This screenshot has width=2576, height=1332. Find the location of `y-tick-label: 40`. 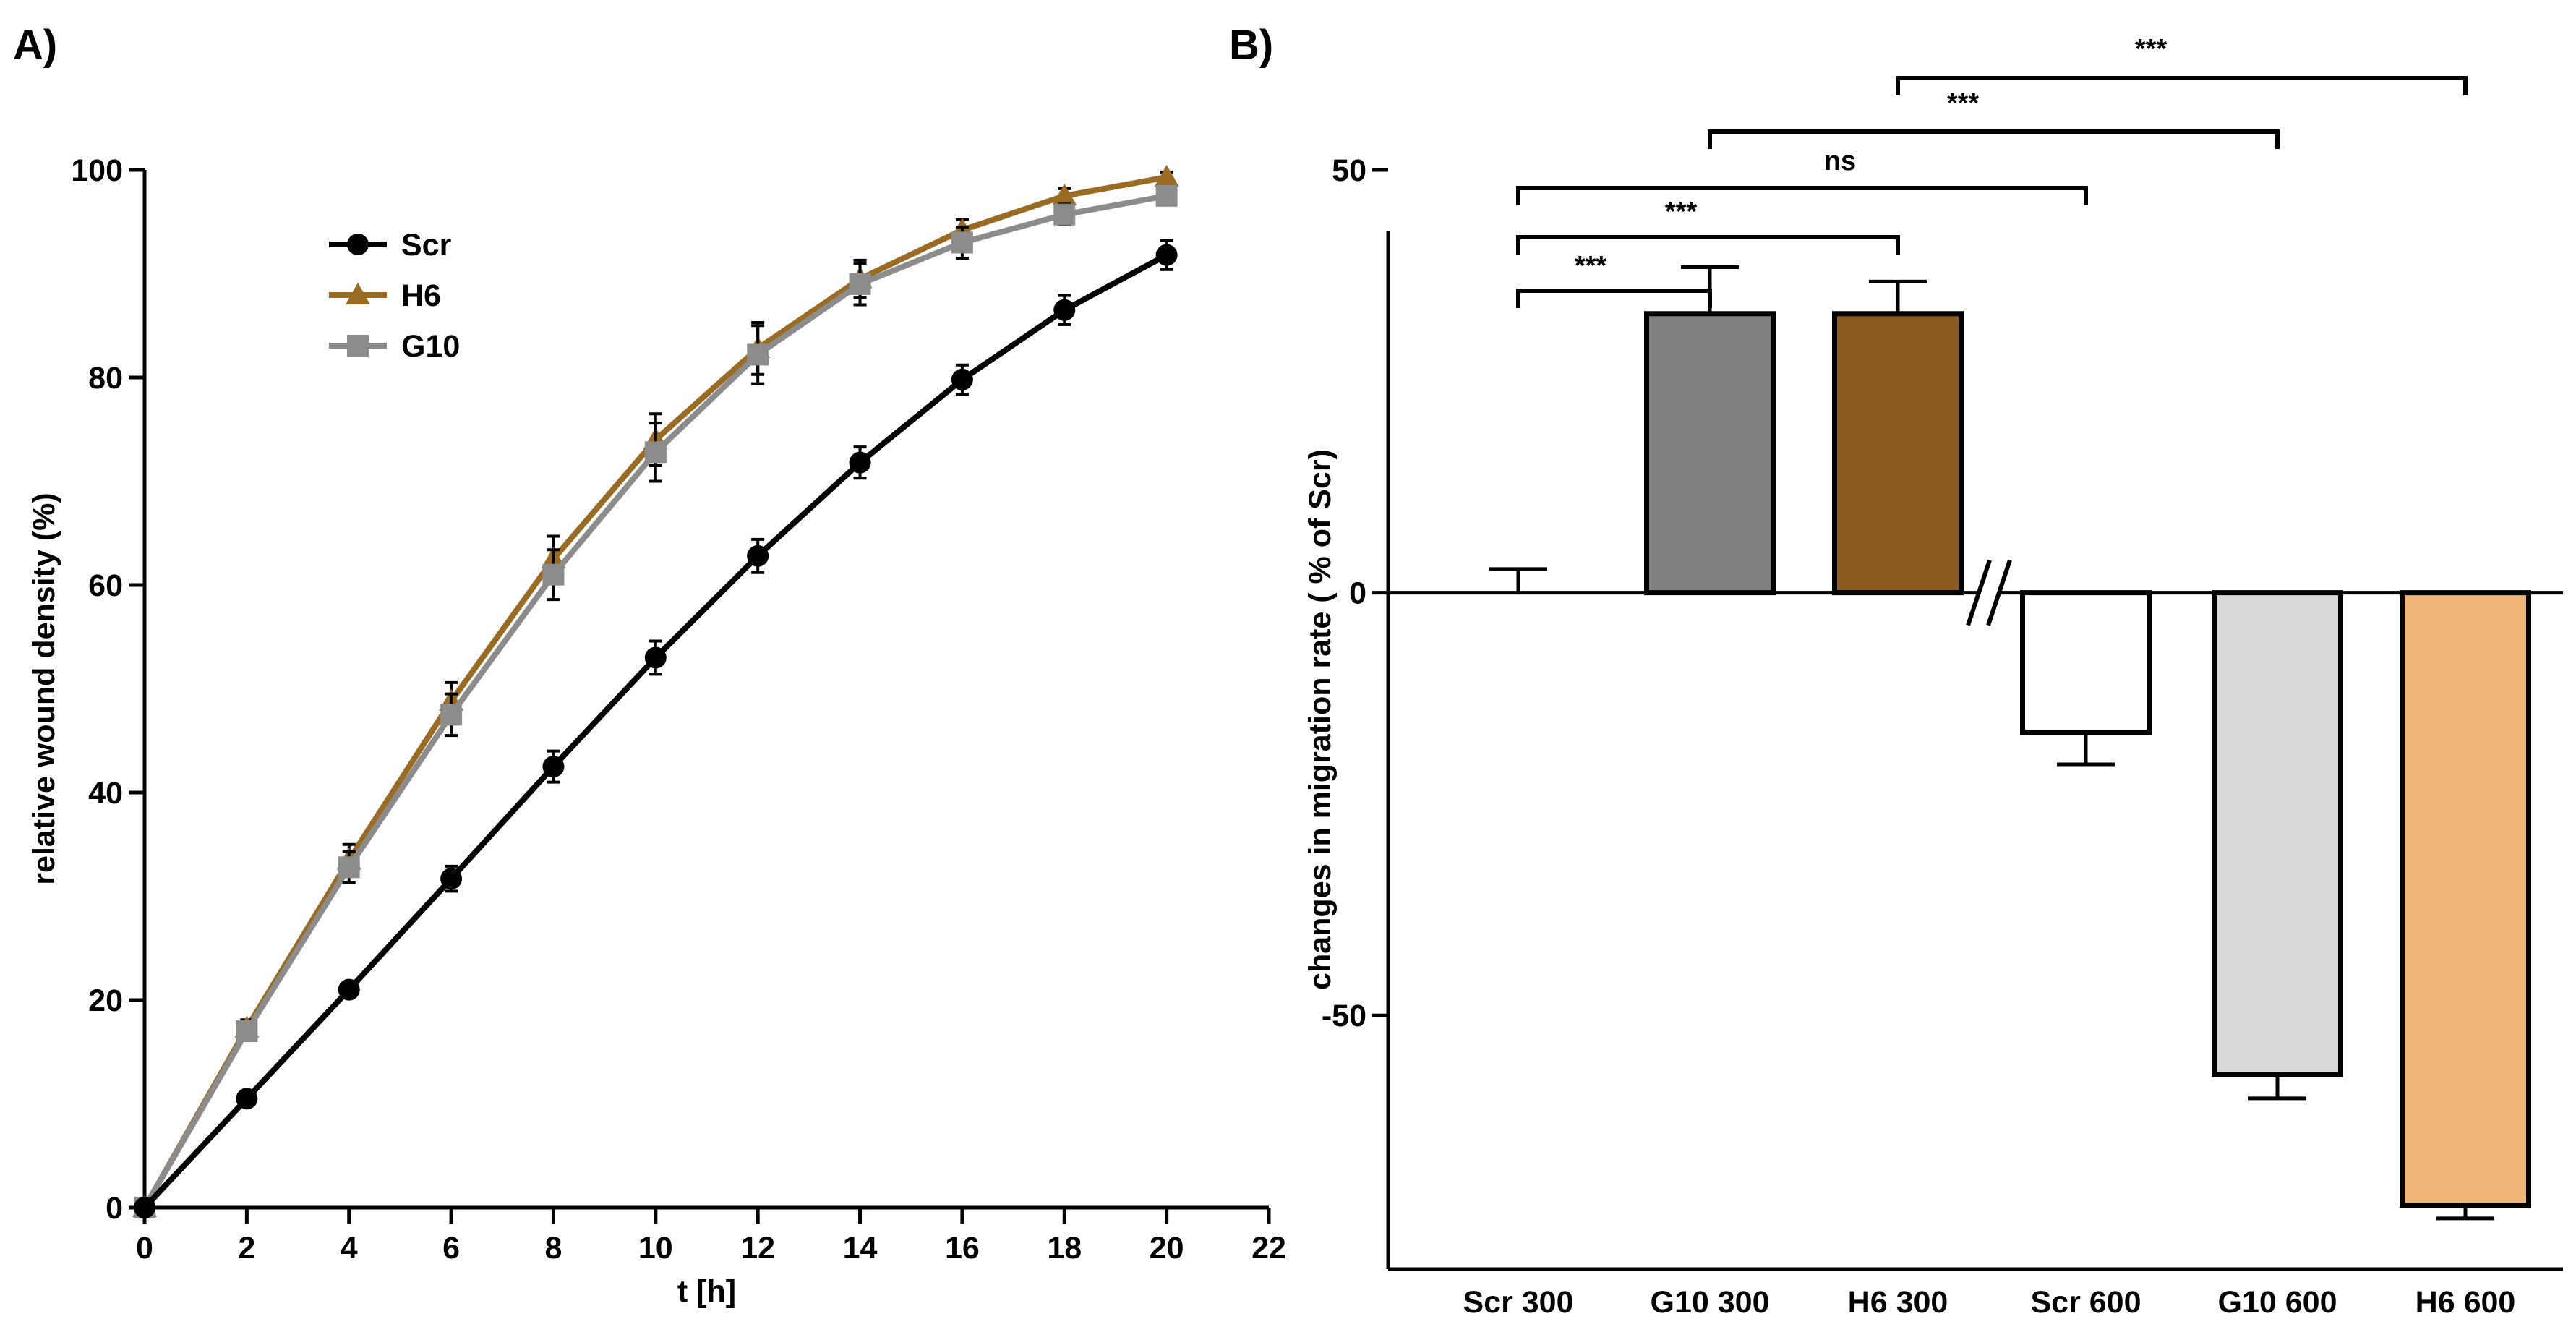

y-tick-label: 40 is located at coordinates (106, 794).